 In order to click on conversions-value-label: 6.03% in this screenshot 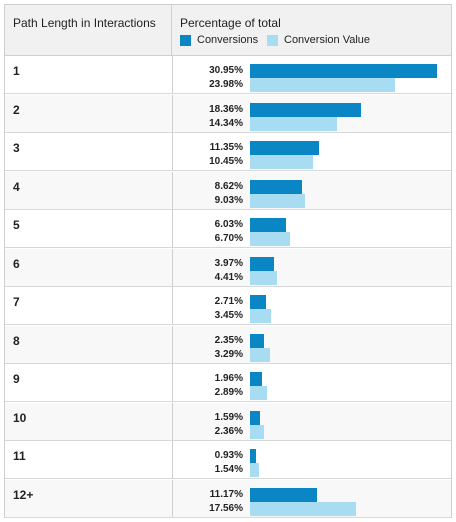, I will do `click(228, 224)`.